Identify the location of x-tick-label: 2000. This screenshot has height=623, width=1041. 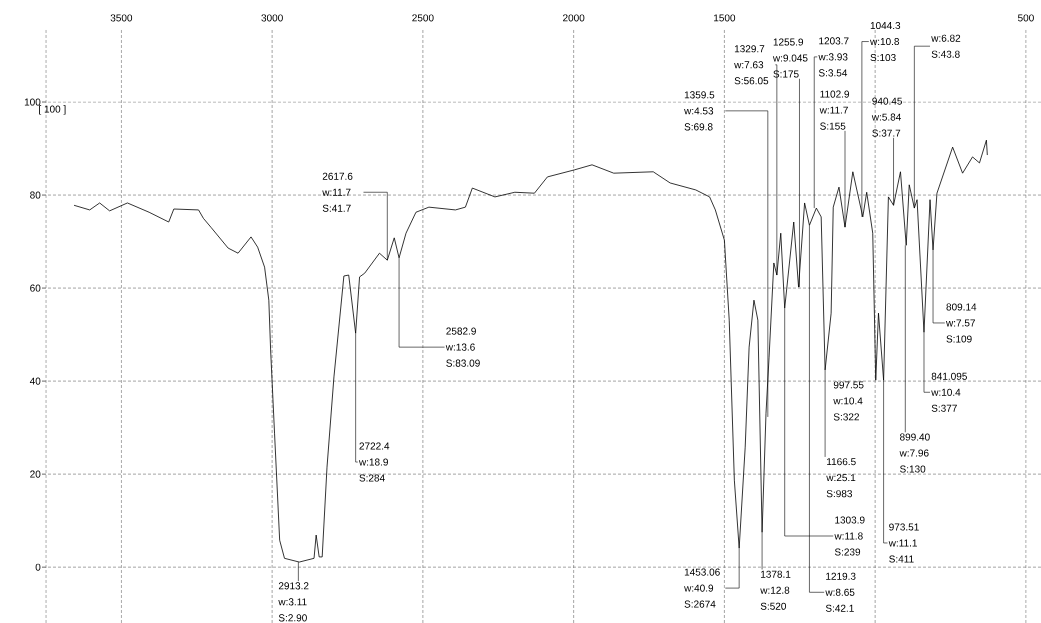
(574, 18).